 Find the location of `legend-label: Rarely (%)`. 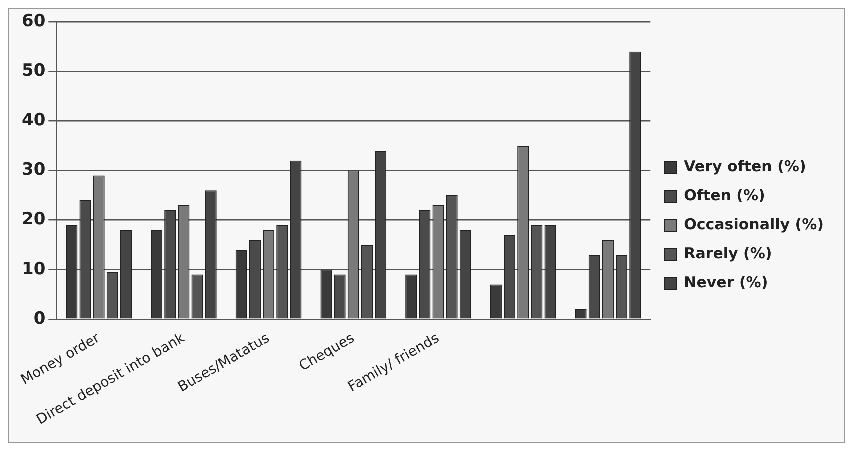

legend-label: Rarely (%) is located at coordinates (728, 253).